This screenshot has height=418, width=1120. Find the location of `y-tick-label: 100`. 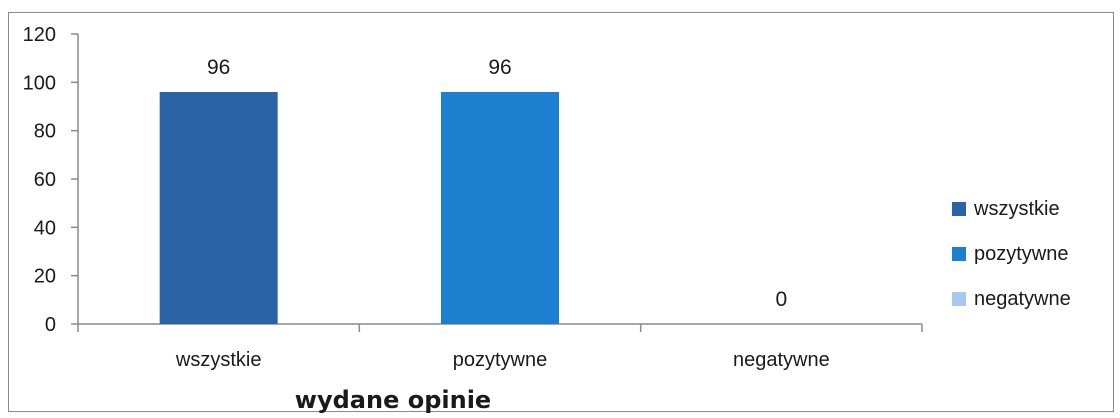

y-tick-label: 100 is located at coordinates (39, 83).